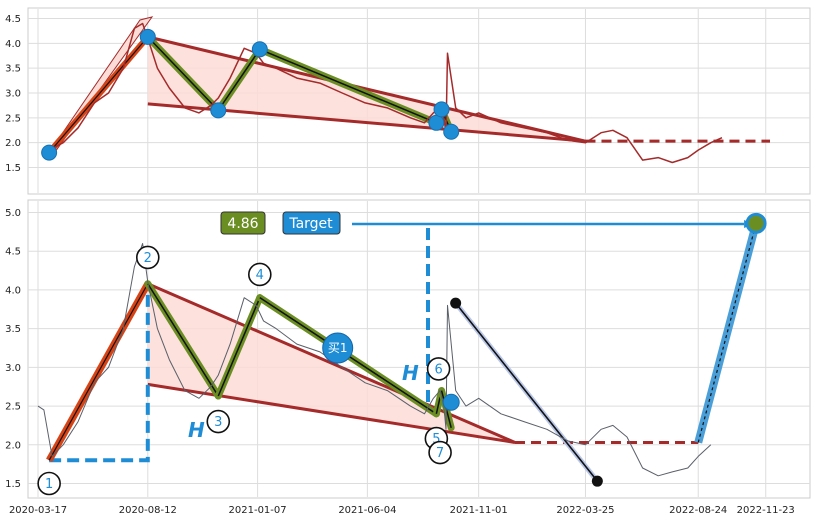  What do you see at coordinates (766, 510) in the screenshot?
I see `x-tick-7: 2022-11-23` at bounding box center [766, 510].